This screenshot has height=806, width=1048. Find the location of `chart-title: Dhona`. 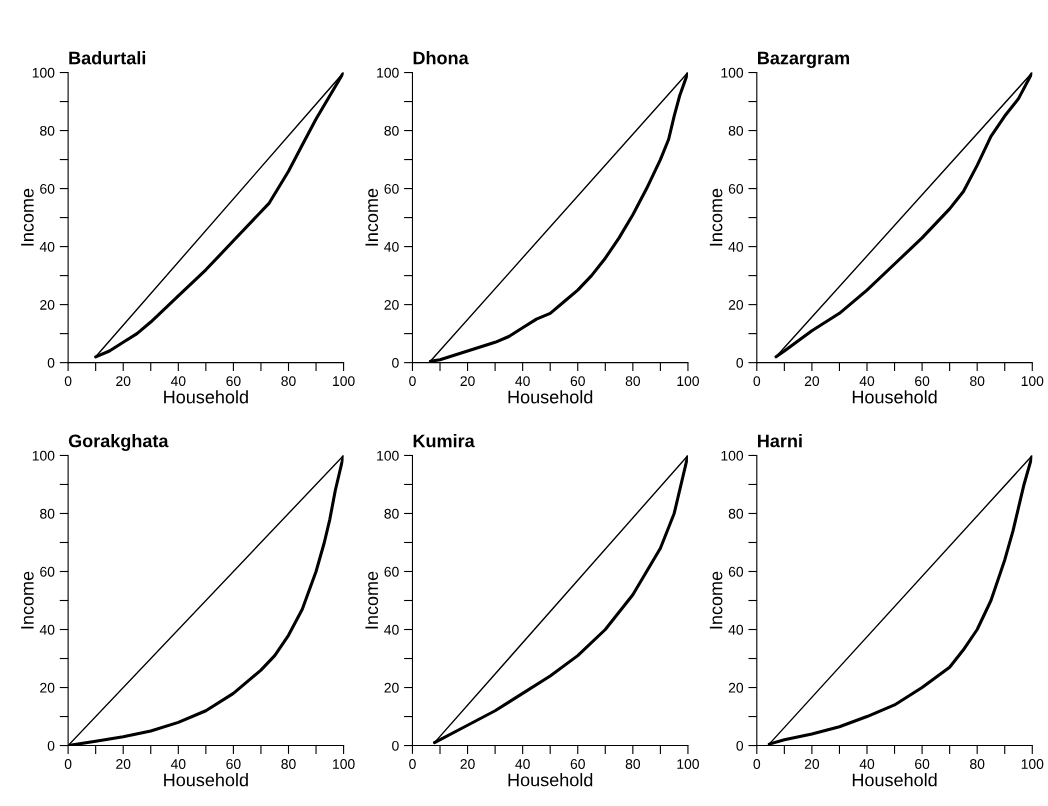

chart-title: Dhona is located at coordinates (441, 58).